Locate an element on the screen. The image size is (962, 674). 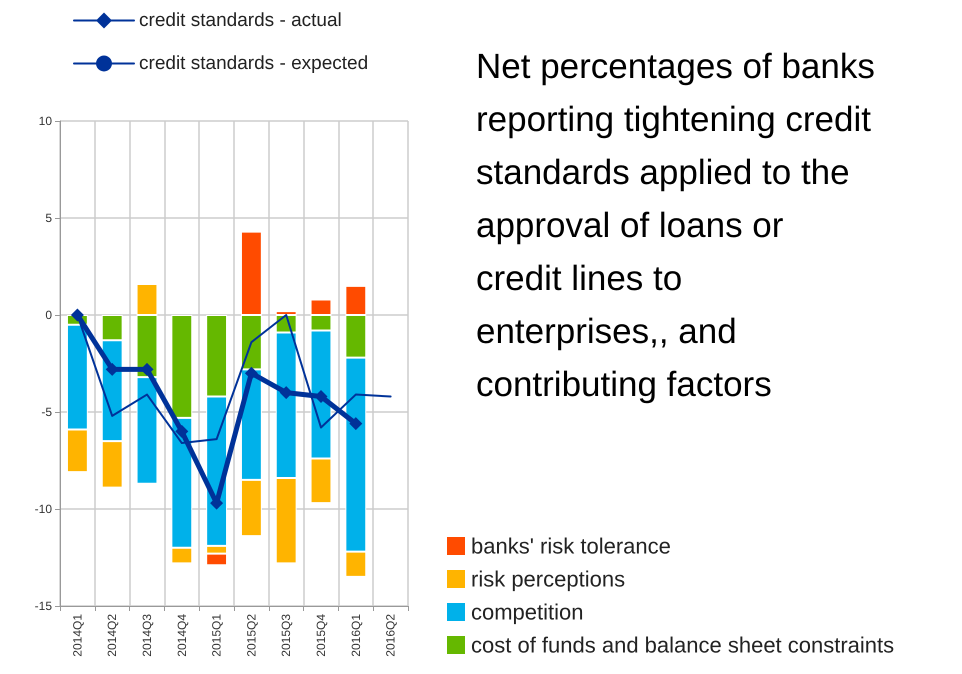
y-tick-label: 5 is located at coordinates (48, 218).